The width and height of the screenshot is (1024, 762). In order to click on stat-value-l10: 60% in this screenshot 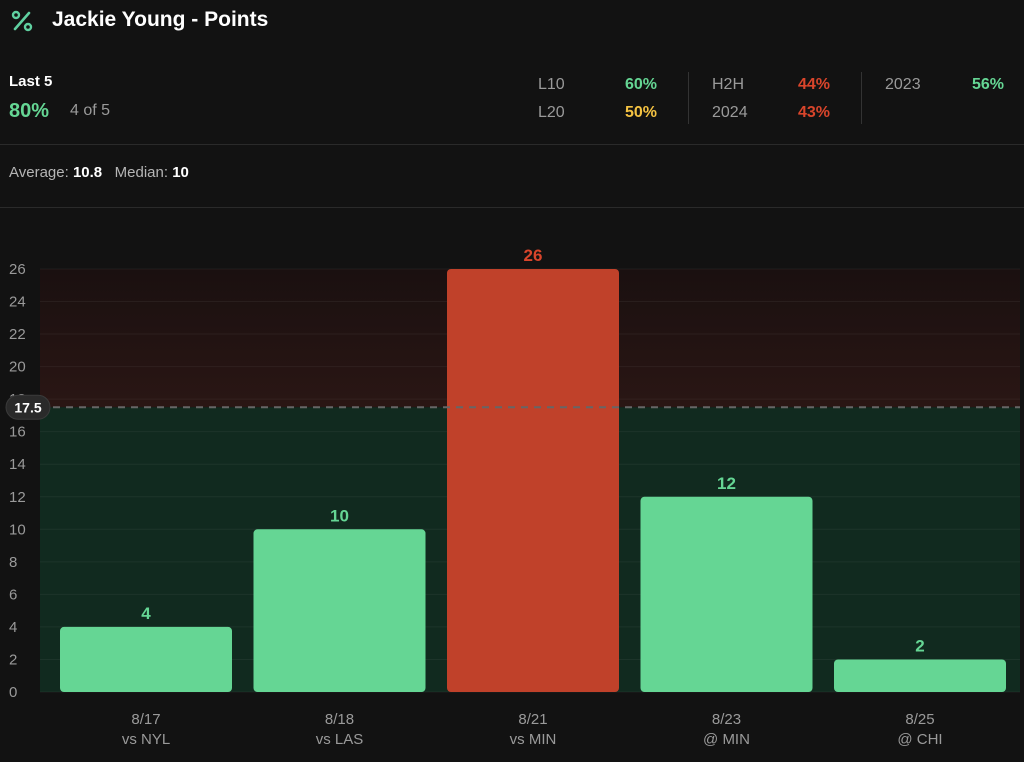, I will do `click(641, 84)`.